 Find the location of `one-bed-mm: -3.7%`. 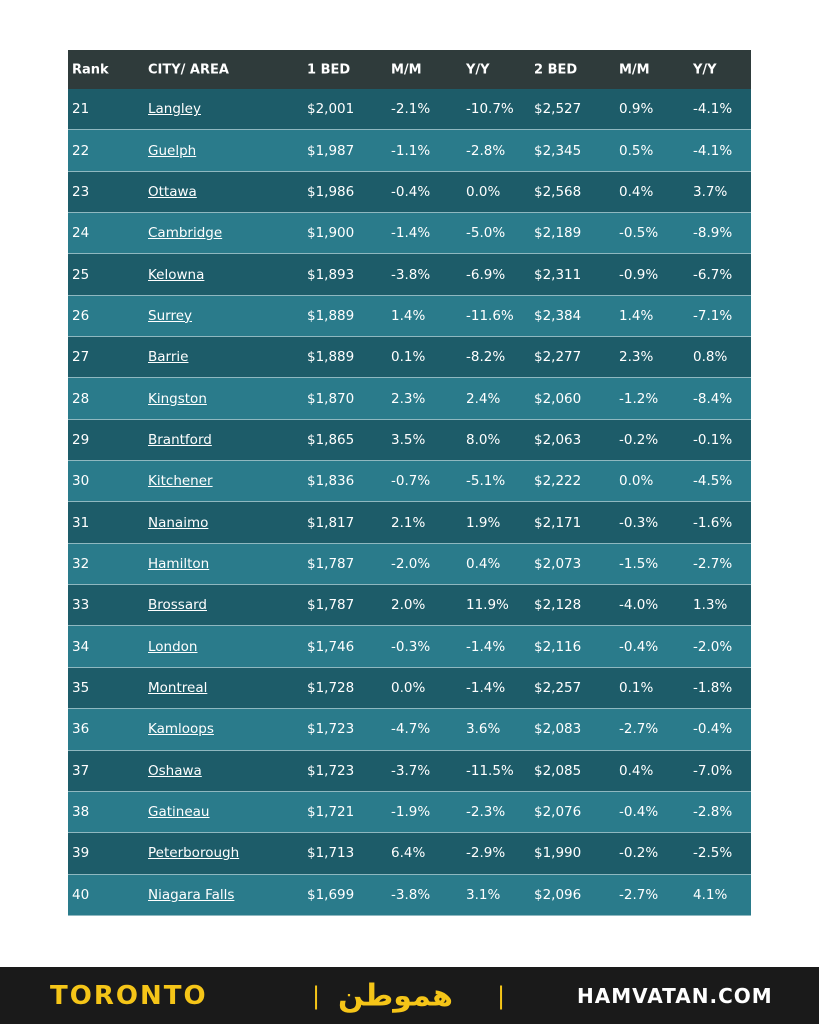

one-bed-mm: -3.7% is located at coordinates (411, 770).